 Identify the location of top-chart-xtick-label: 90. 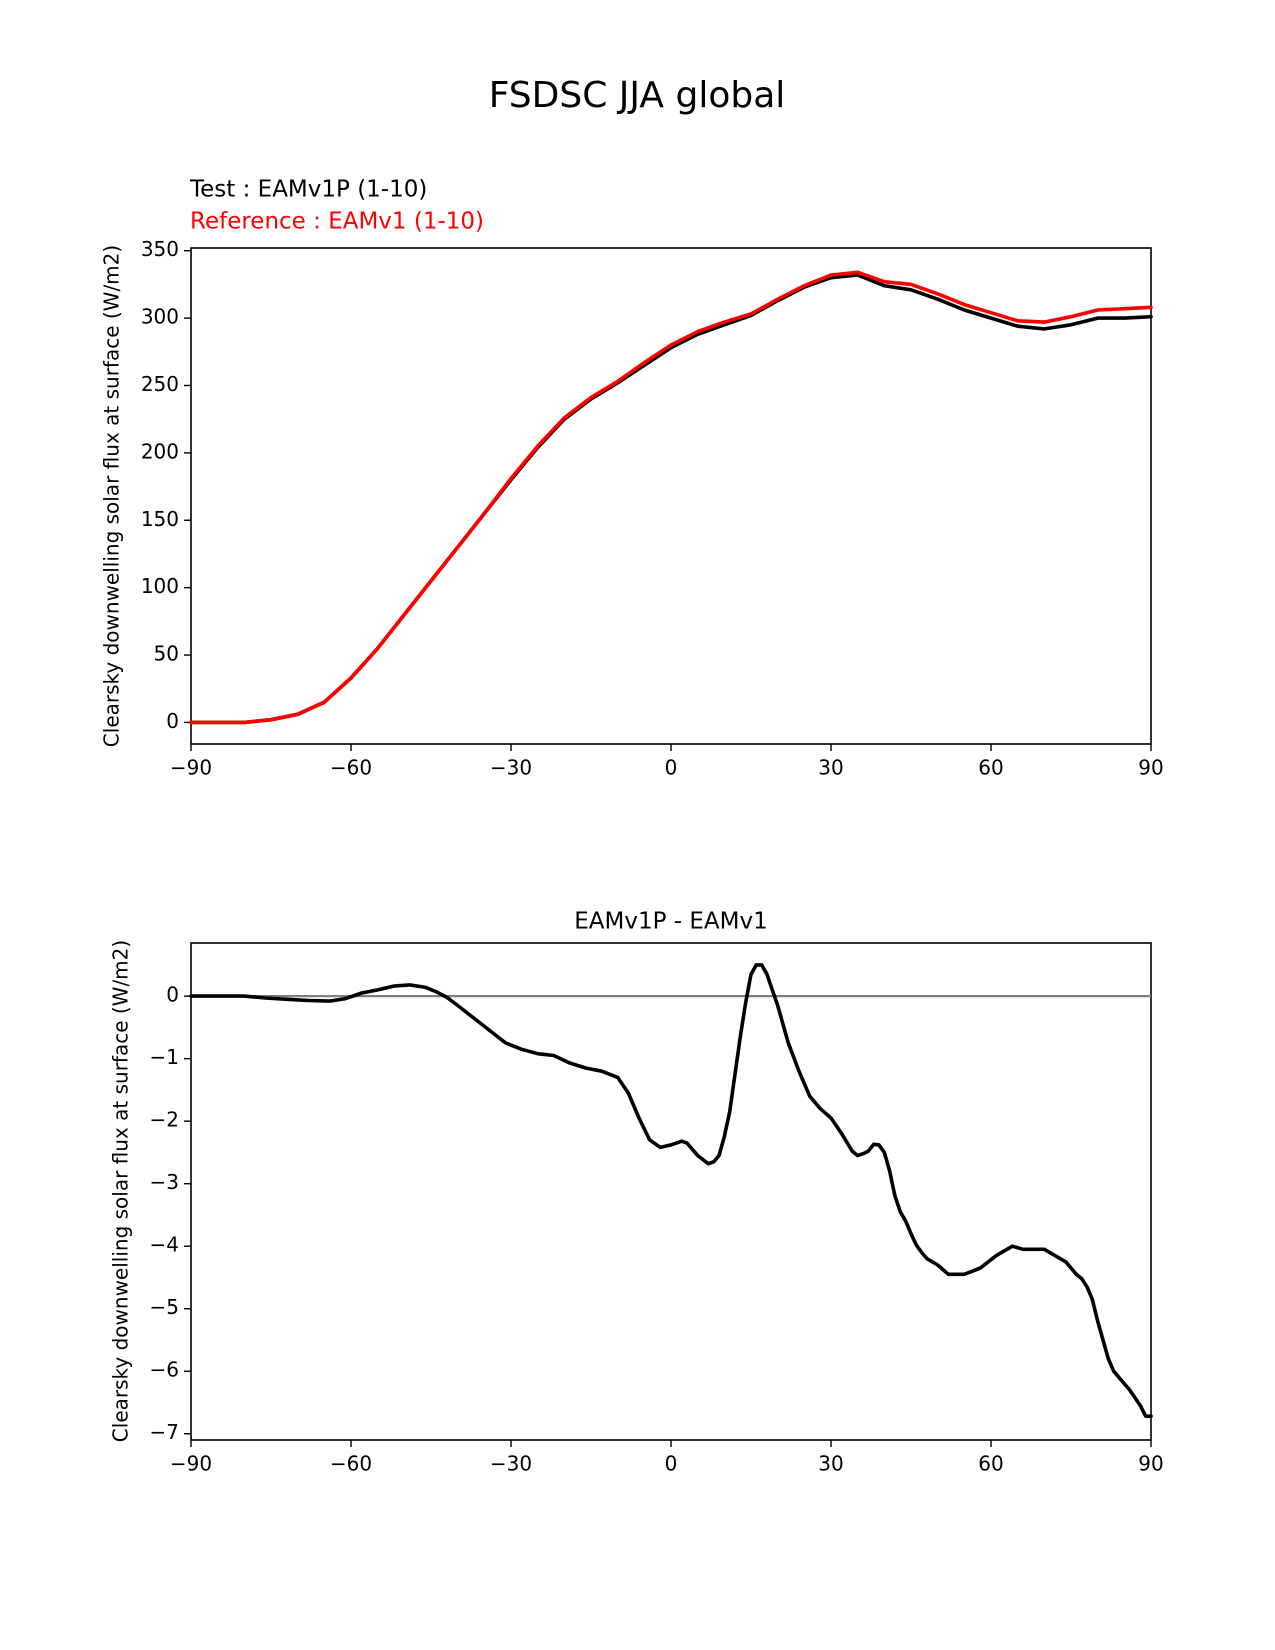
(1150, 768).